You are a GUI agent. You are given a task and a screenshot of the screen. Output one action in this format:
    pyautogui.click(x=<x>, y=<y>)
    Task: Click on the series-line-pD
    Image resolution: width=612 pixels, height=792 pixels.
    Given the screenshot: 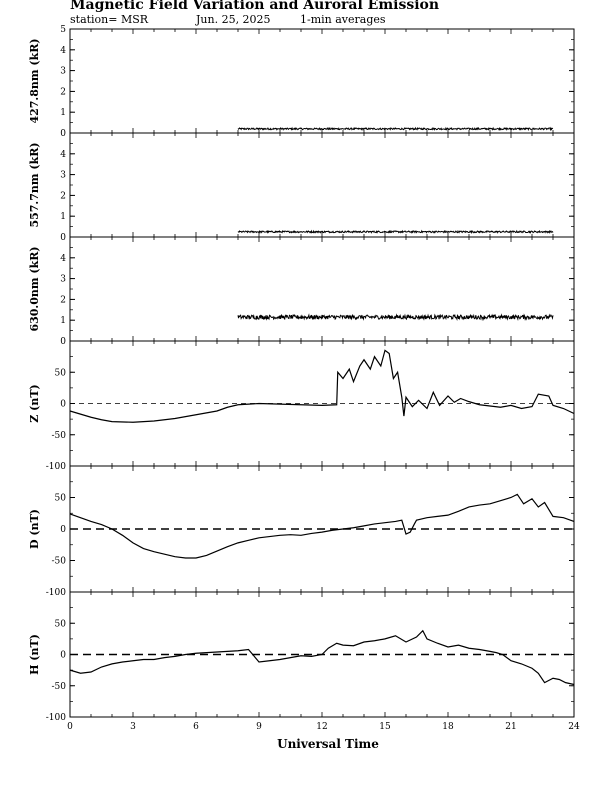 What is the action you would take?
    pyautogui.click(x=322, y=526)
    